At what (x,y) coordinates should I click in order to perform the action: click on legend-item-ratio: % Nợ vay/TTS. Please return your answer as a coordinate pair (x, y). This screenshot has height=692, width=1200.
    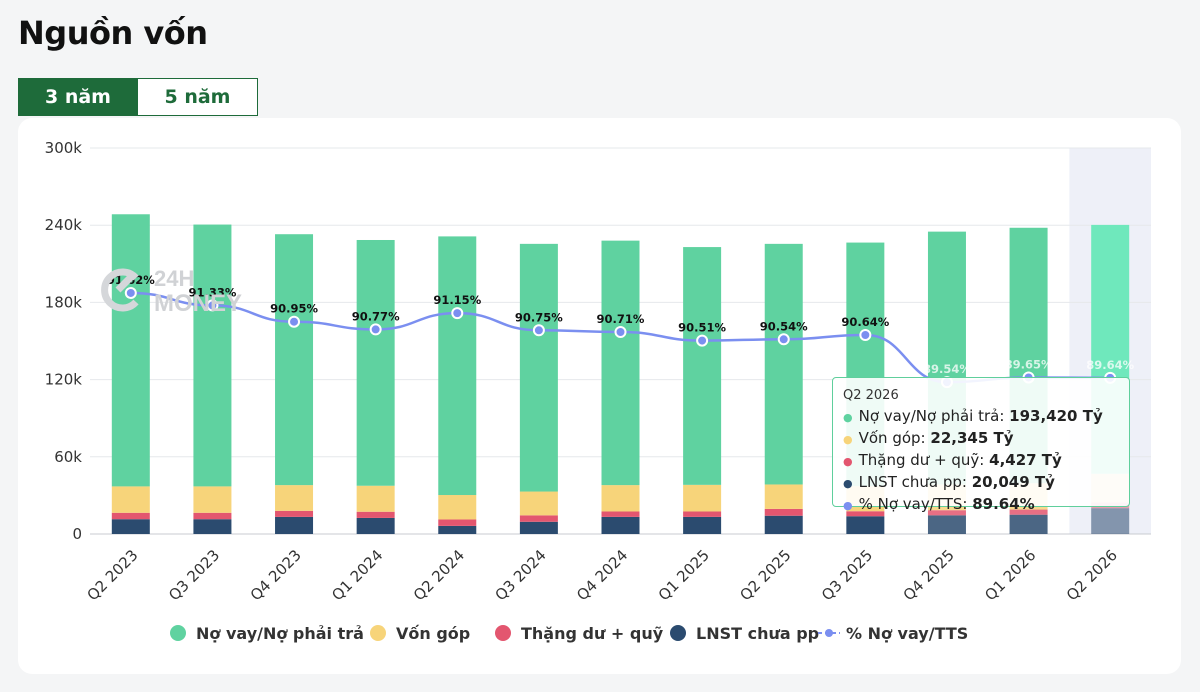
    Looking at the image, I should click on (893, 633).